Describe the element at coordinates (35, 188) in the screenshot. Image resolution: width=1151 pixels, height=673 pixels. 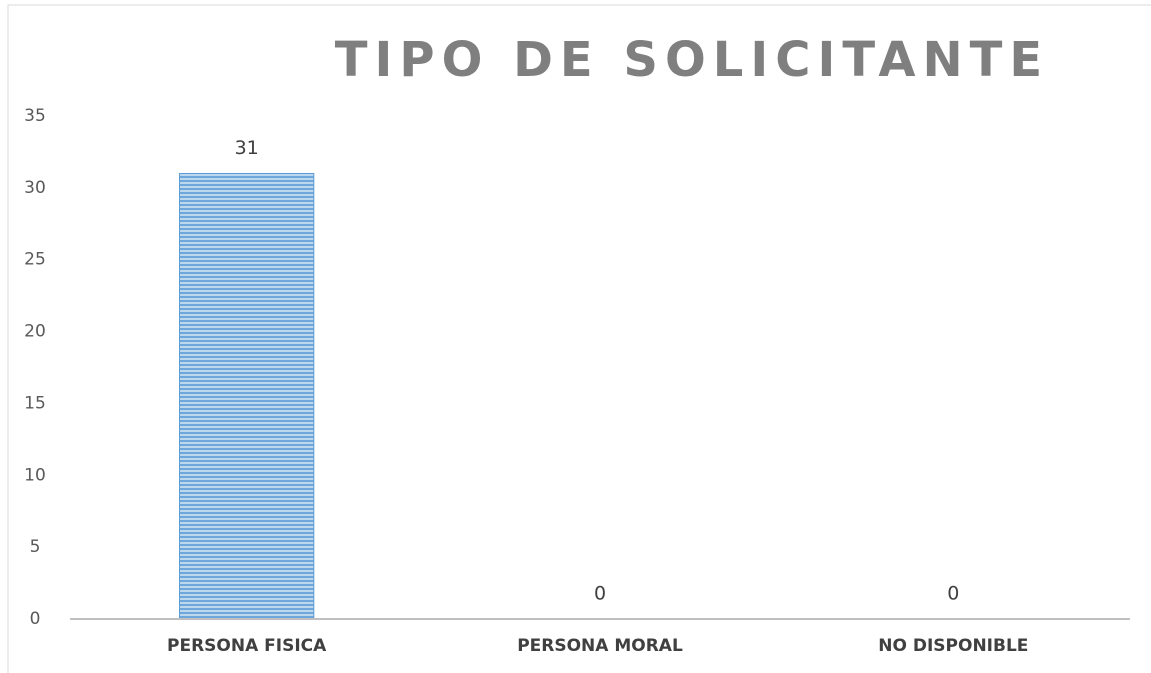
I see `y-tick-label: 30` at that location.